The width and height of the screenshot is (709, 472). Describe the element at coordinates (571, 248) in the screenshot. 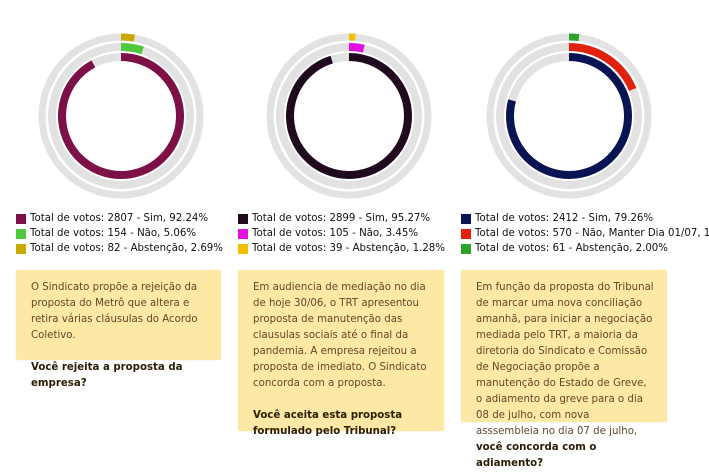

I see `legend-label: Total de votos: 61 - Abstenção, 2.00%` at that location.